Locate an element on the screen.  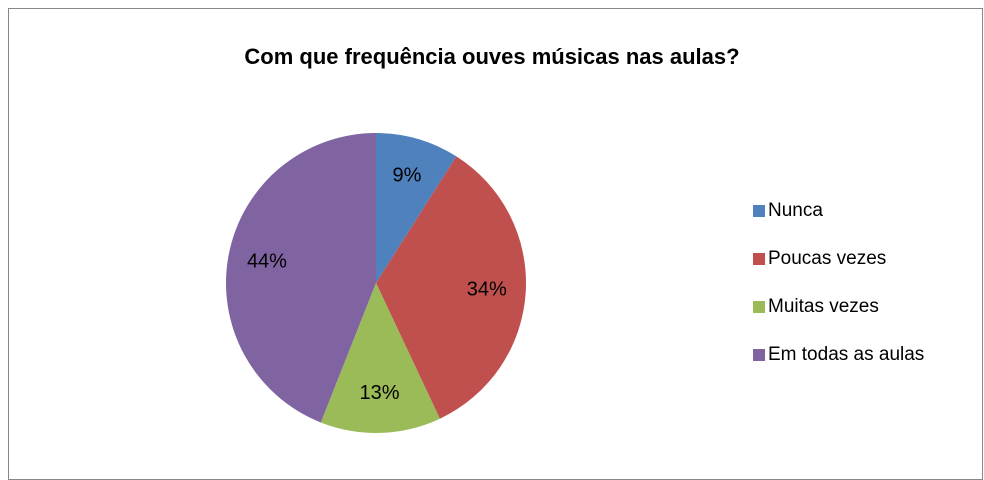
data-label: 44% is located at coordinates (267, 261).